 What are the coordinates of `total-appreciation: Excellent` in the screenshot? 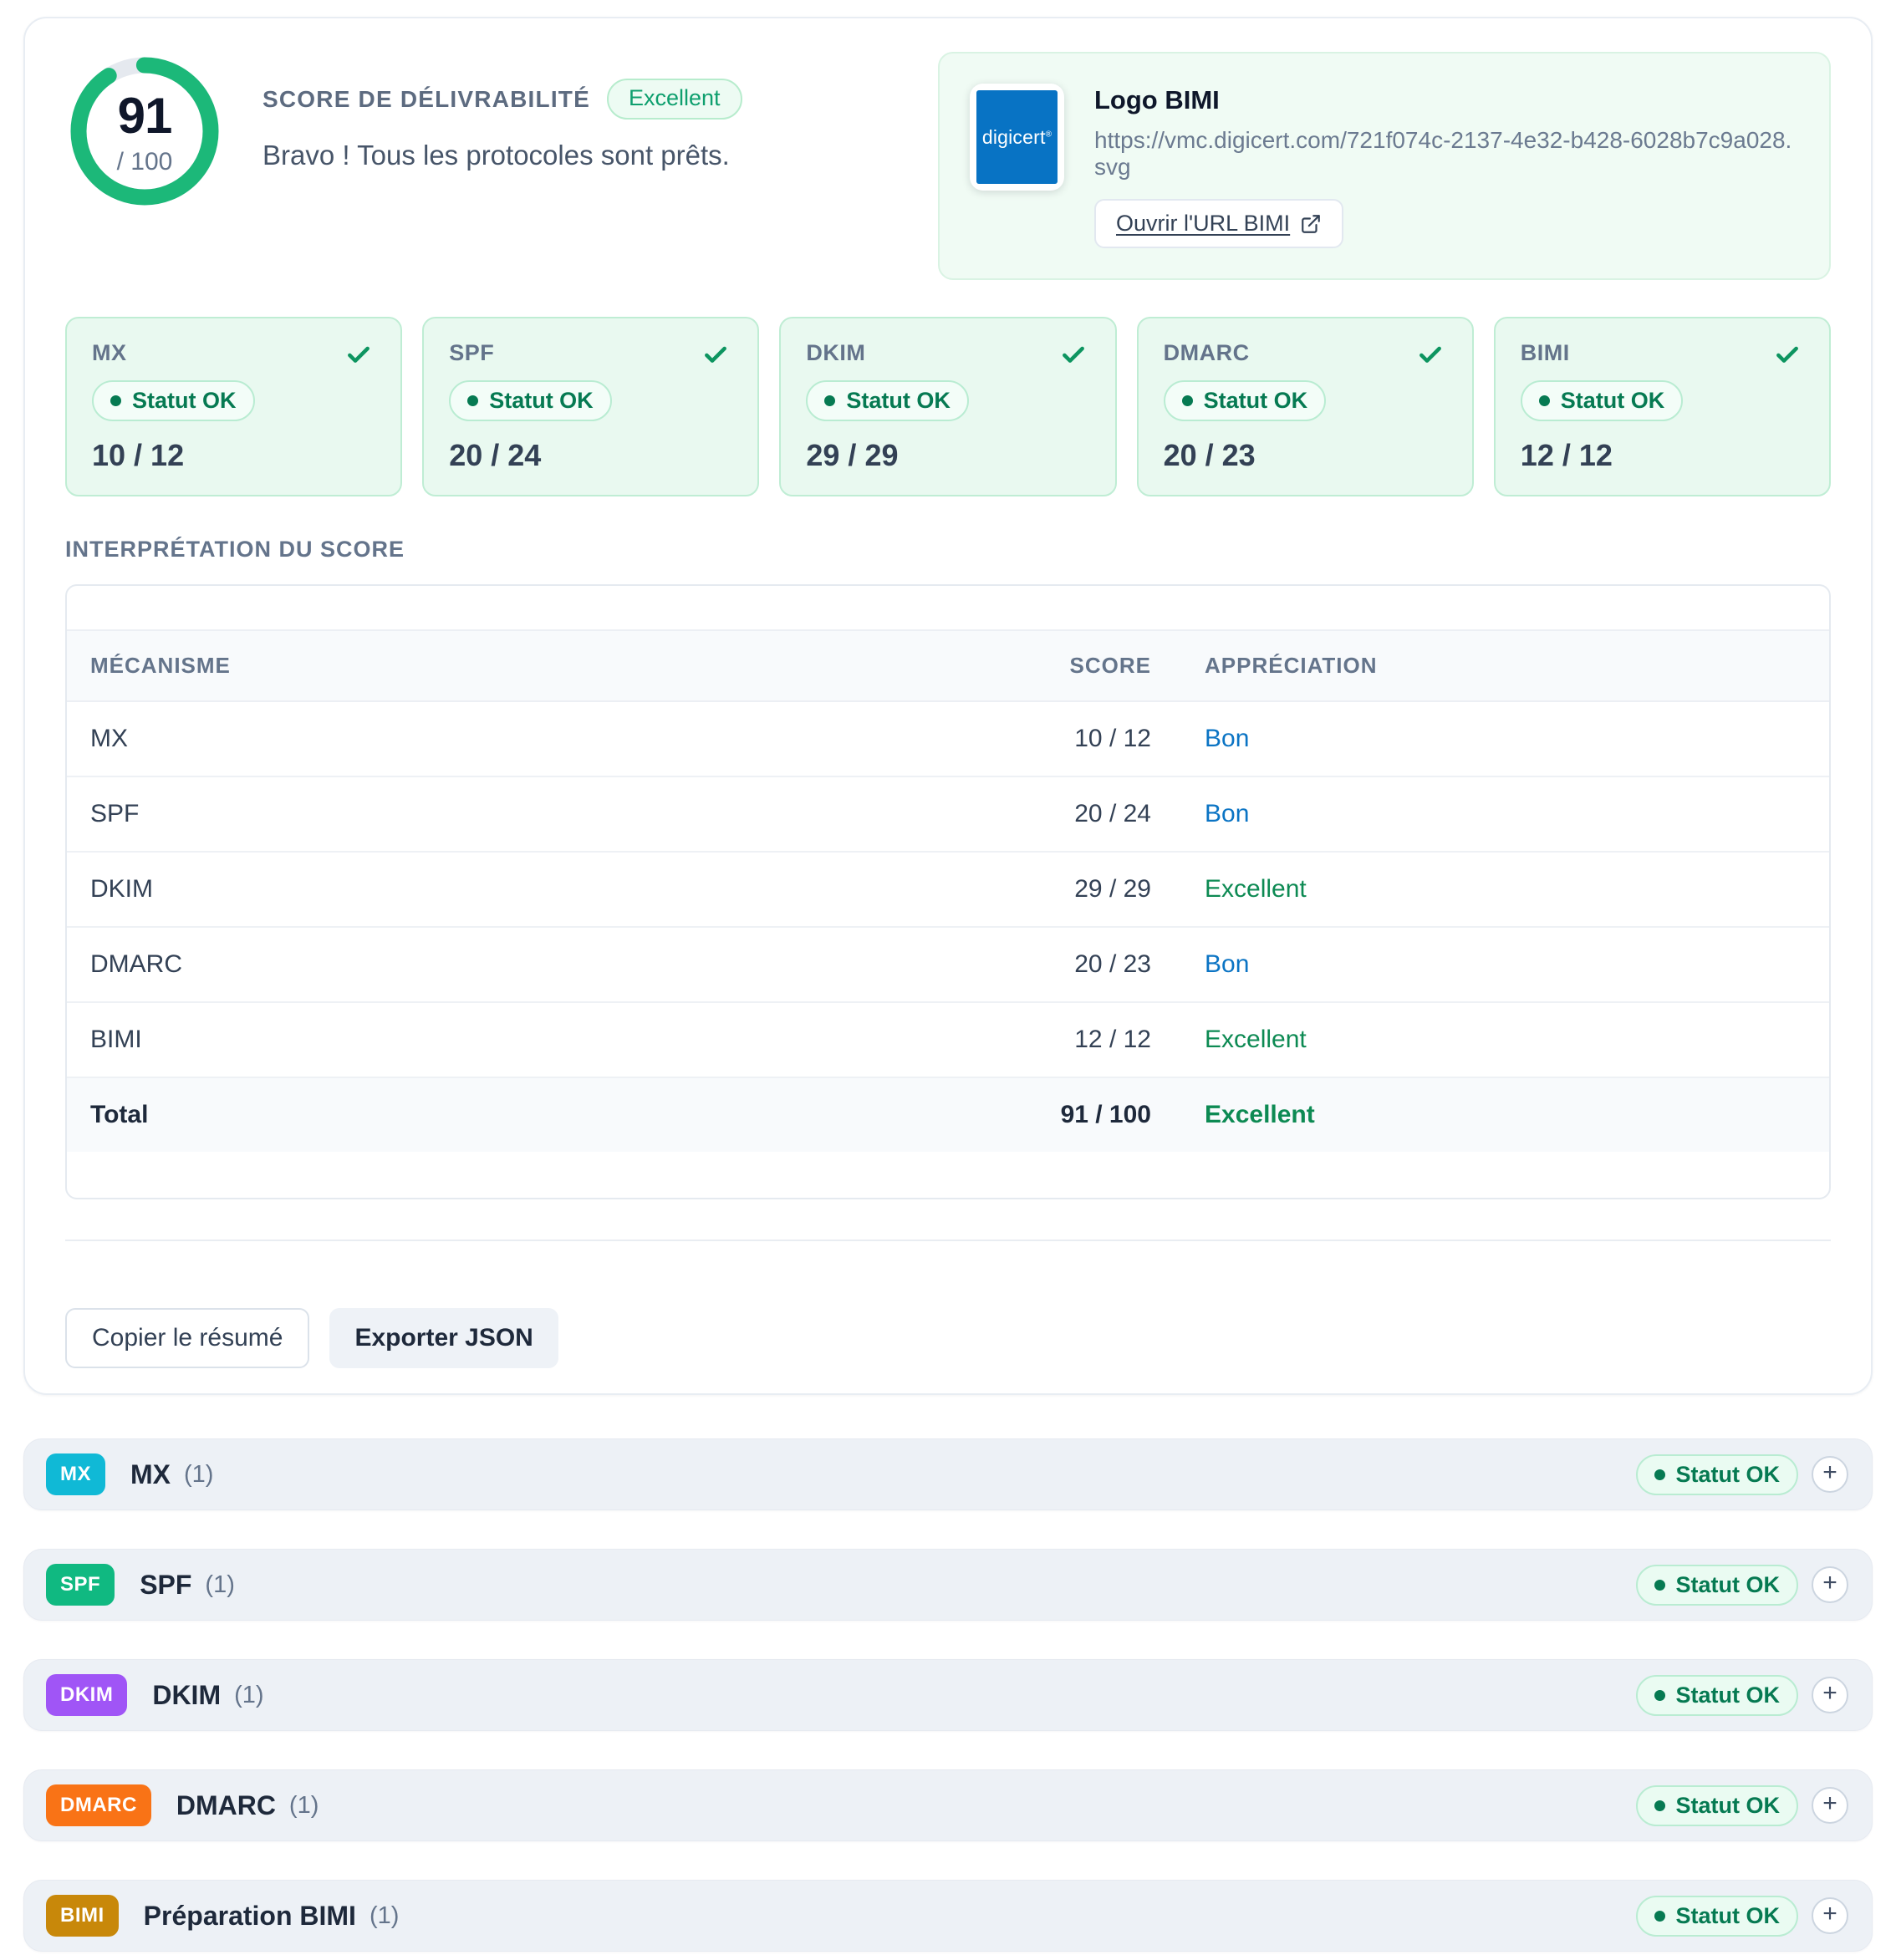 It's located at (1490, 1114).